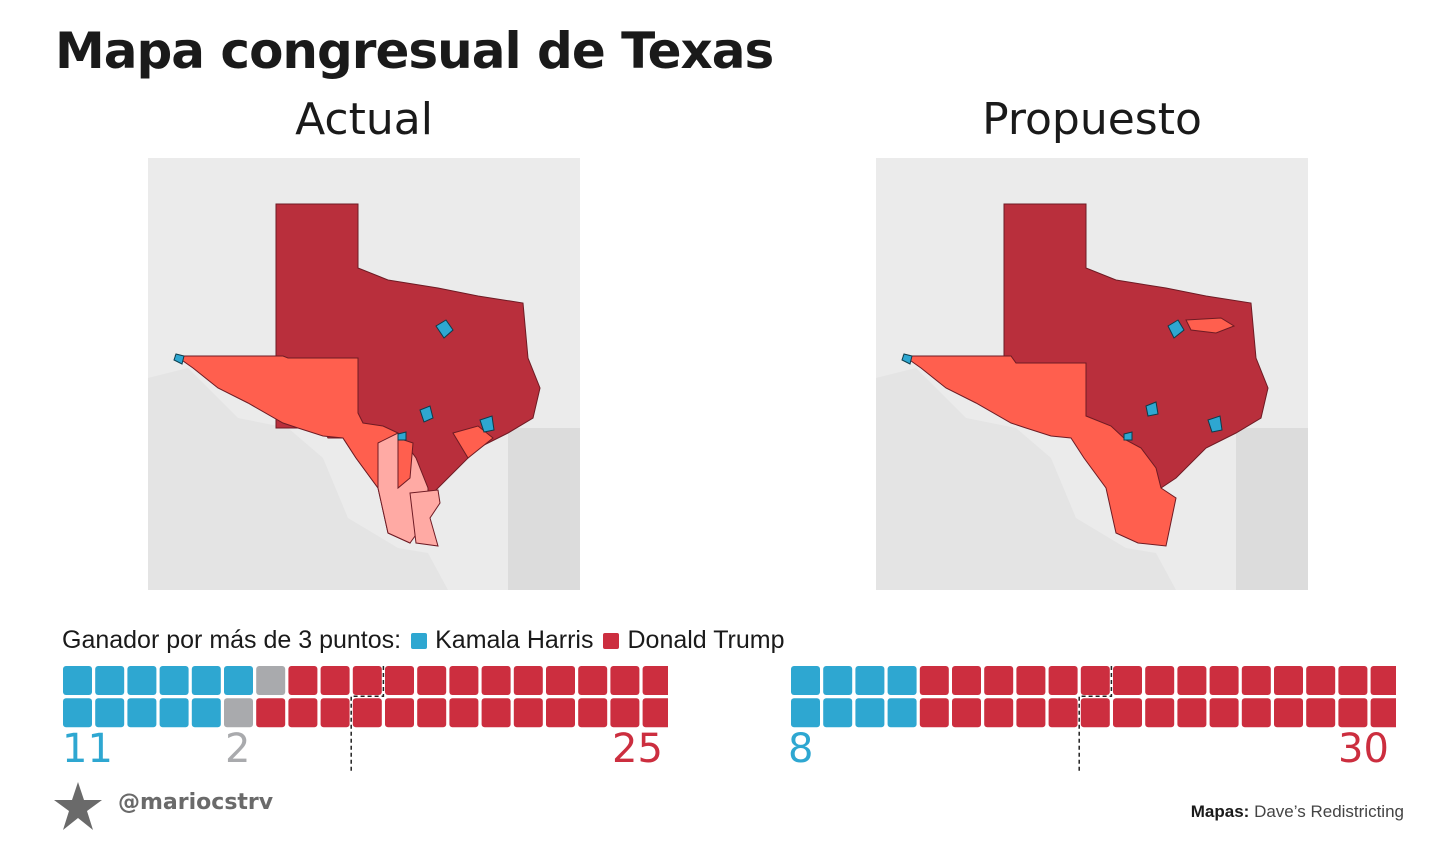 This screenshot has width=1456, height=859. What do you see at coordinates (611, 640) in the screenshot?
I see `legend-swatch-trump` at bounding box center [611, 640].